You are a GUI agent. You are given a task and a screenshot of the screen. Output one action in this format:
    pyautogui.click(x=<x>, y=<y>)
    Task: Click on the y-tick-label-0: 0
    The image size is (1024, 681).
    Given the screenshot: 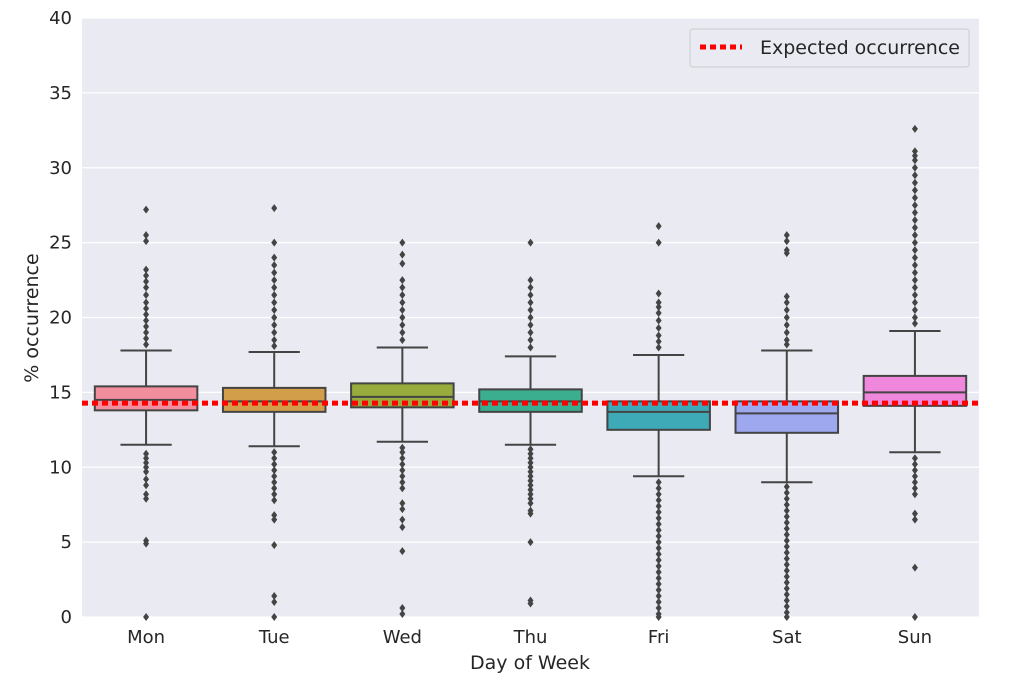 What is the action you would take?
    pyautogui.click(x=66, y=617)
    